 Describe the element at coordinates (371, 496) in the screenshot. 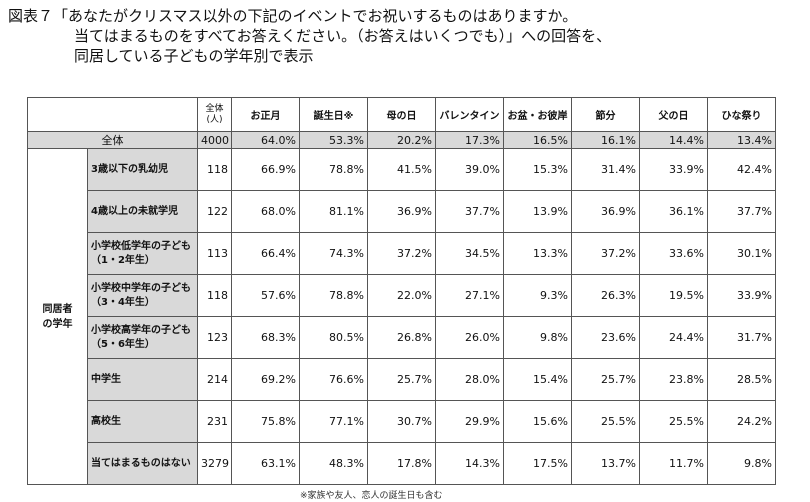

I see `footnote: ※家族や友人、恋人の誕生日も含む` at that location.